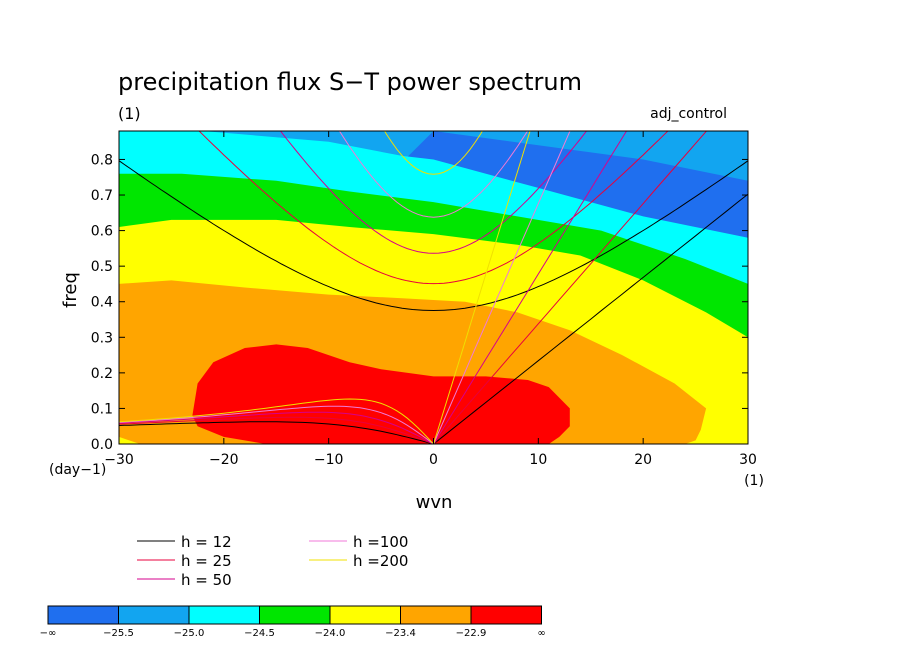 The width and height of the screenshot is (904, 654). Describe the element at coordinates (206, 580) in the screenshot. I see `legend-label: h = 50` at that location.